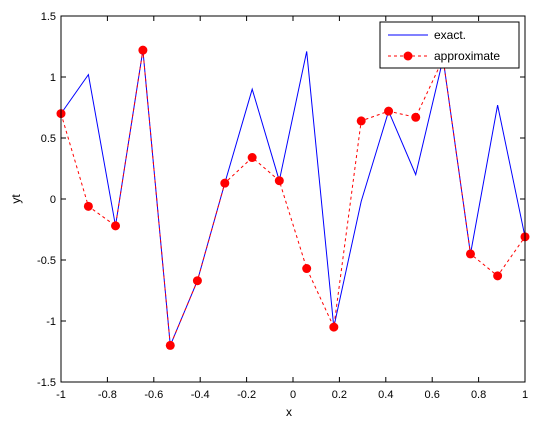 The height and width of the screenshot is (424, 542). I want to click on y-tick-labels: -1.5 -1 -0.5 0 0.5 1 1.5, so click(46, 200).